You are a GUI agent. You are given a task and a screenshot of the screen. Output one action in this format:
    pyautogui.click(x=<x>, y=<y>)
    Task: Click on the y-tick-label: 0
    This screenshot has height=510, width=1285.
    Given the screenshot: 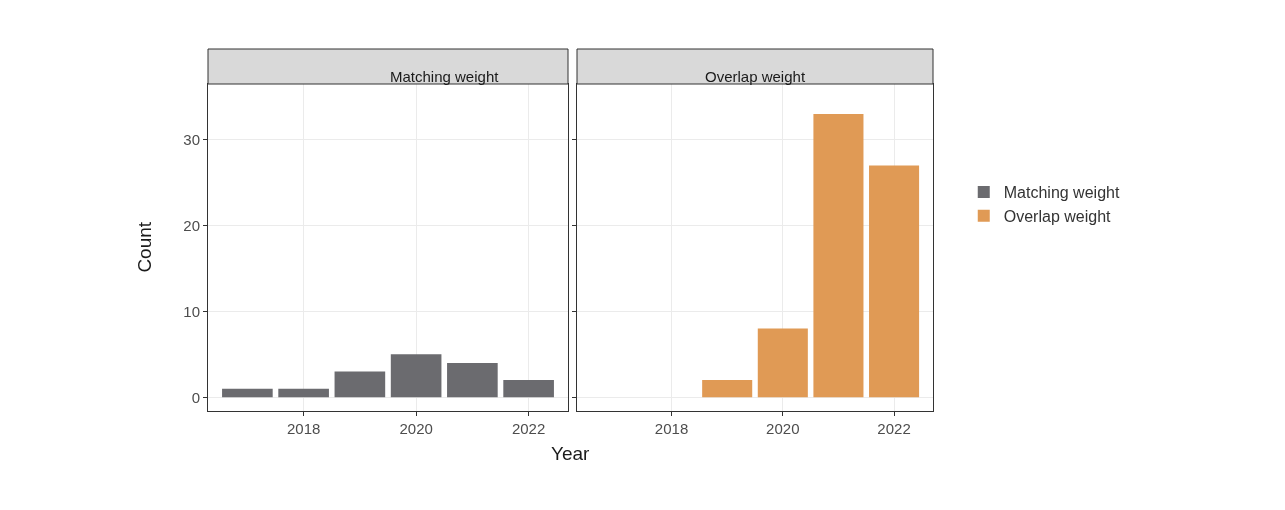 What is the action you would take?
    pyautogui.click(x=195, y=397)
    